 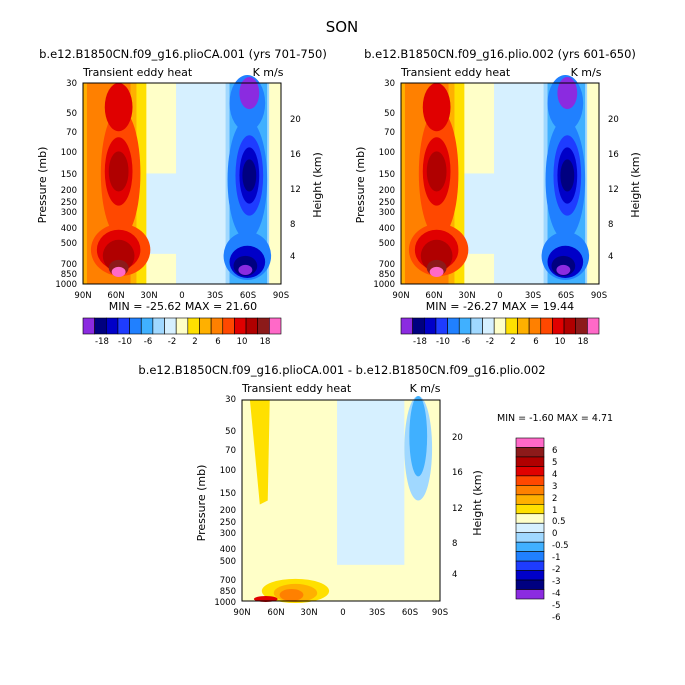 I want to click on x-tick: 60S, so click(x=410, y=613).